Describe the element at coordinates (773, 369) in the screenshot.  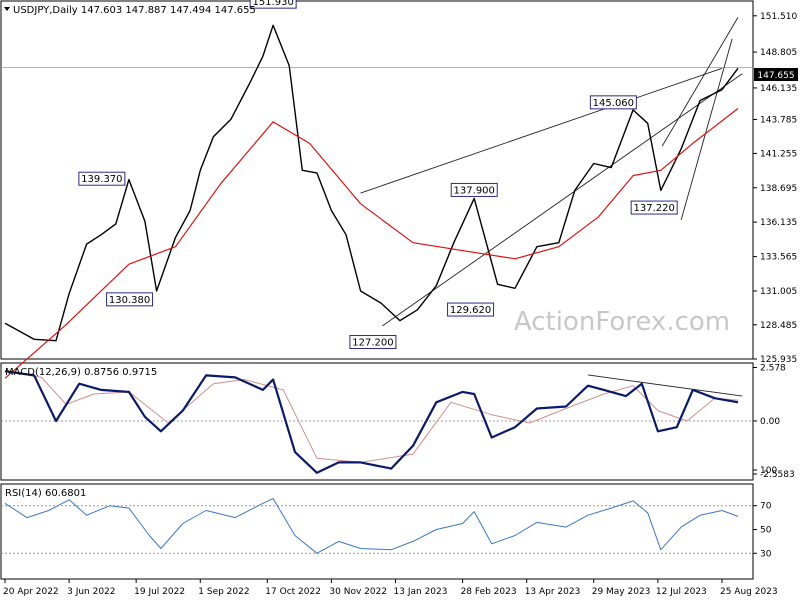
I see `macd-axis-label: 2.578` at that location.